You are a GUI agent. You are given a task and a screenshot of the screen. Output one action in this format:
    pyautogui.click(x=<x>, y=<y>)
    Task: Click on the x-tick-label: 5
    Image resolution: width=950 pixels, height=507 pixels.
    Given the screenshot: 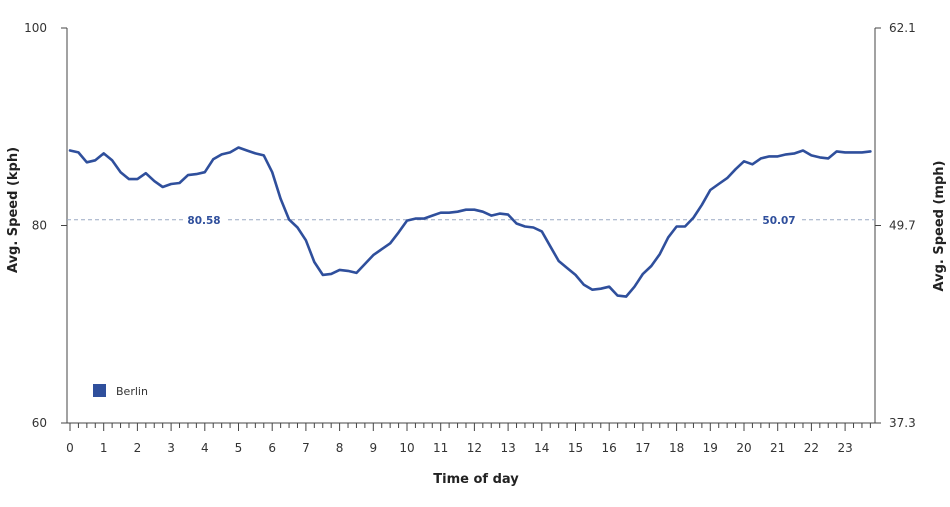 What is the action you would take?
    pyautogui.click(x=239, y=448)
    